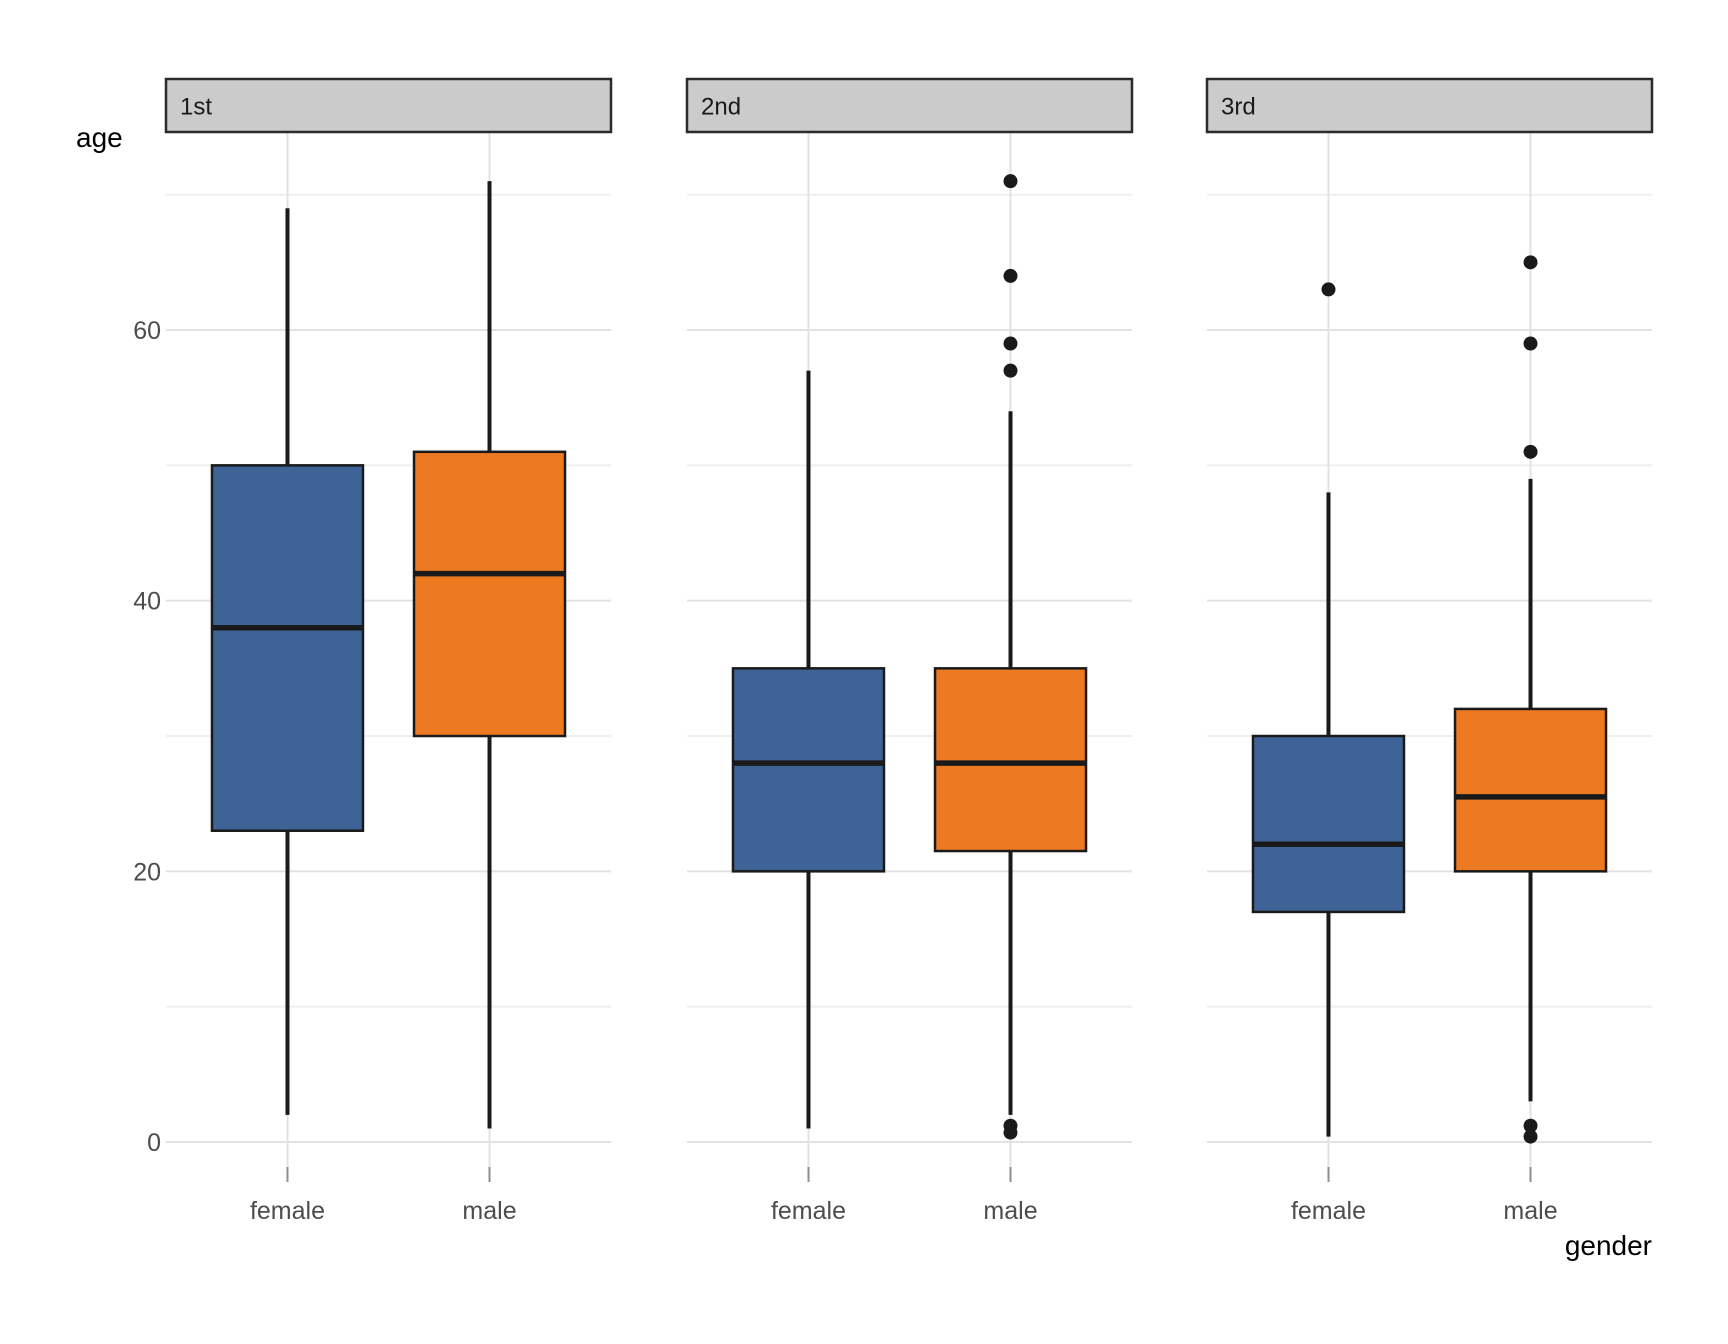 The width and height of the screenshot is (1728, 1344). I want to click on y-tick-label: 20, so click(147, 872).